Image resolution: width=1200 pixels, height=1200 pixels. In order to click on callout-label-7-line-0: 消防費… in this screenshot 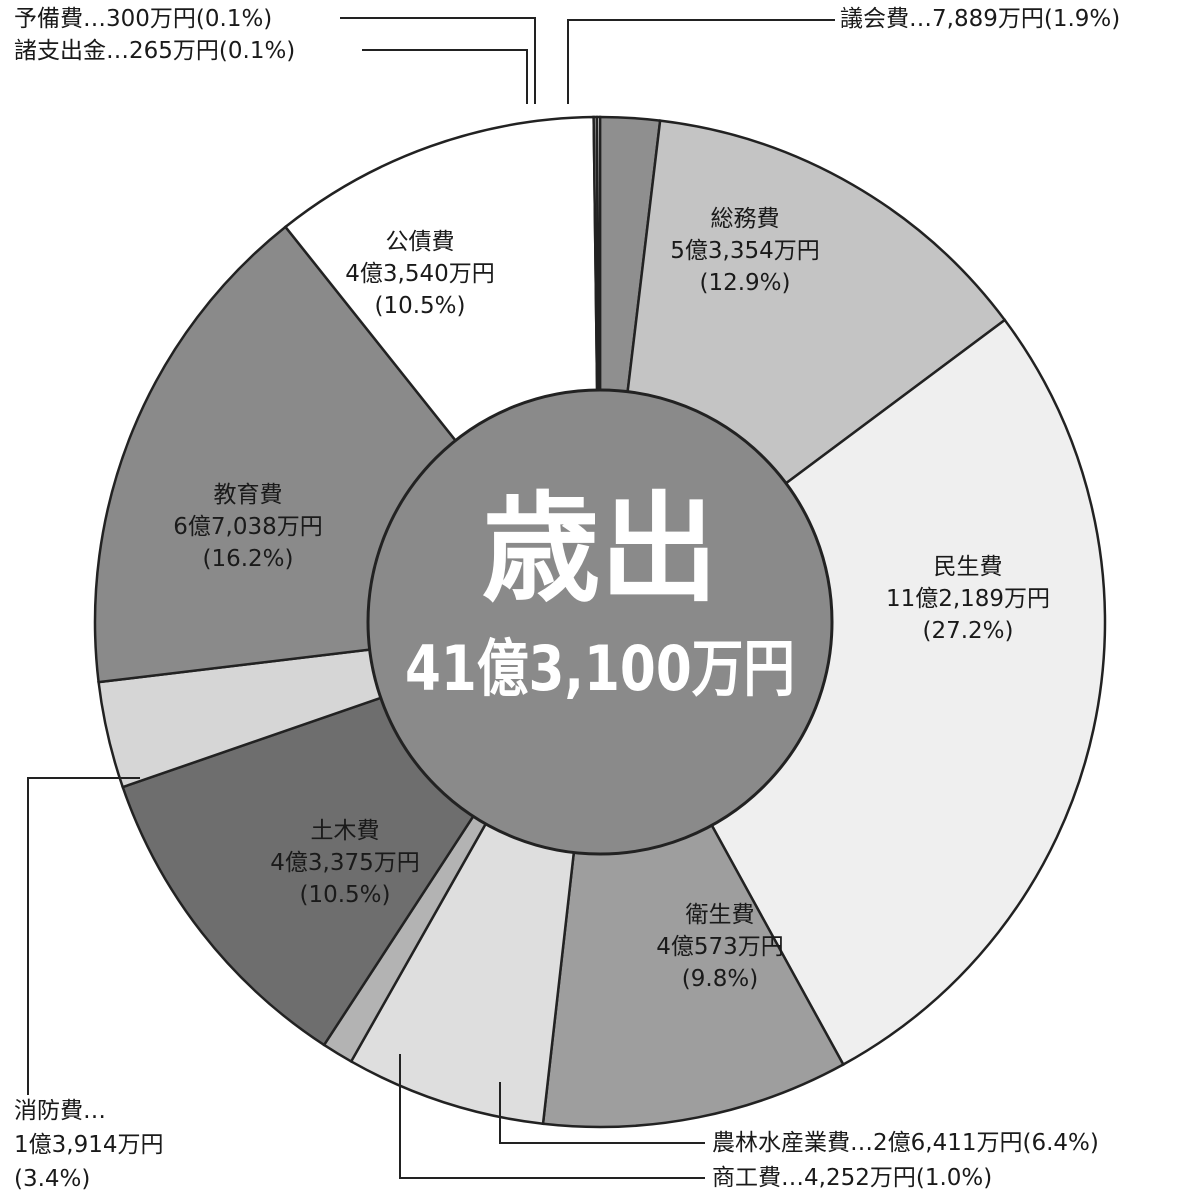, I will do `click(60, 1111)`.